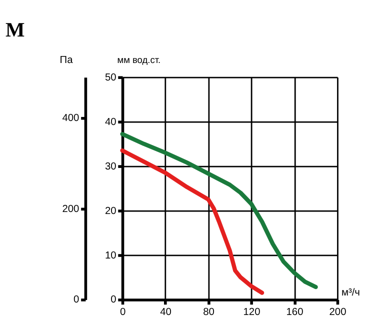 The height and width of the screenshot is (331, 366). Describe the element at coordinates (123, 312) in the screenshot. I see `x-tick-label: 0` at that location.